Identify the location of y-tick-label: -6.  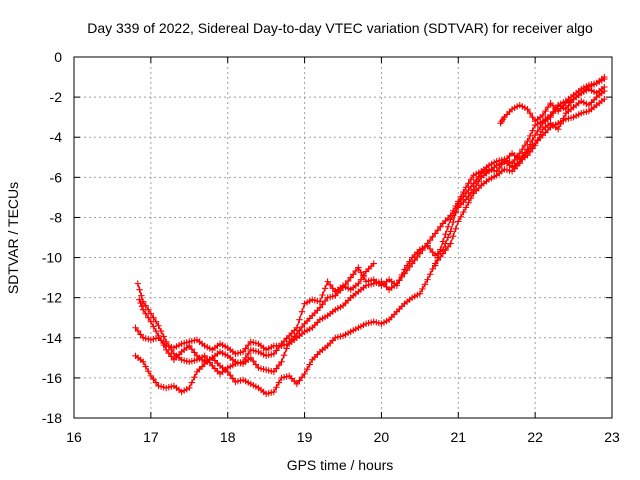
(56, 177).